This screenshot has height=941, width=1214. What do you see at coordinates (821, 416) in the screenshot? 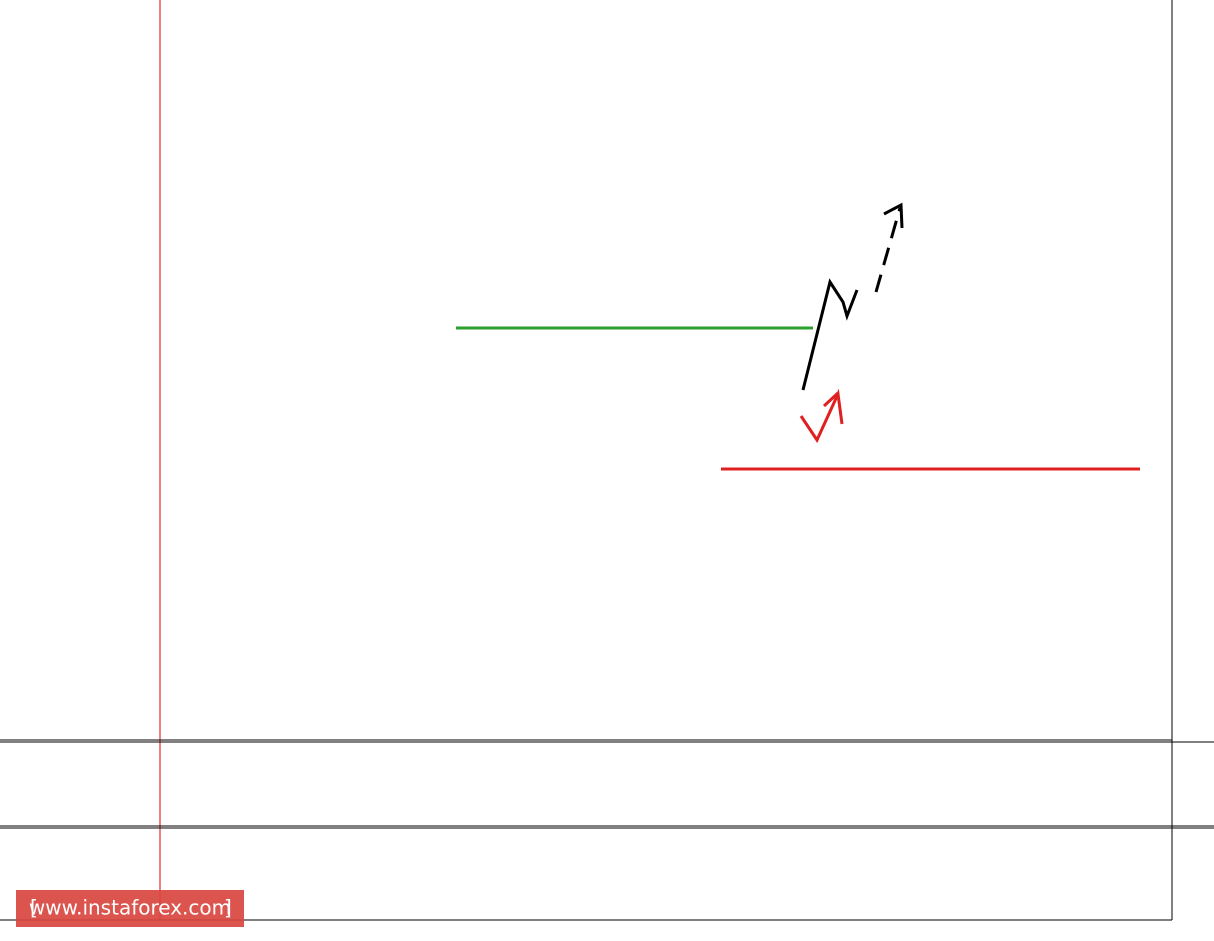
I see `forecast-arrow-down` at bounding box center [821, 416].